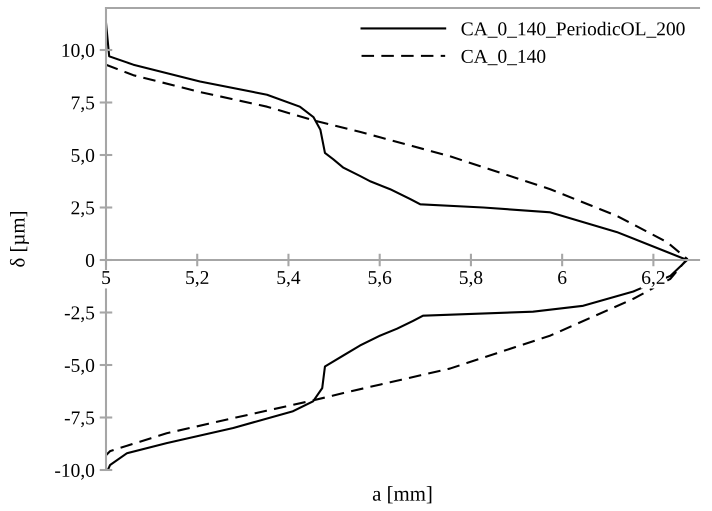  I want to click on legend-label: CA_0_140_PeriodicOL_200, so click(573, 30).